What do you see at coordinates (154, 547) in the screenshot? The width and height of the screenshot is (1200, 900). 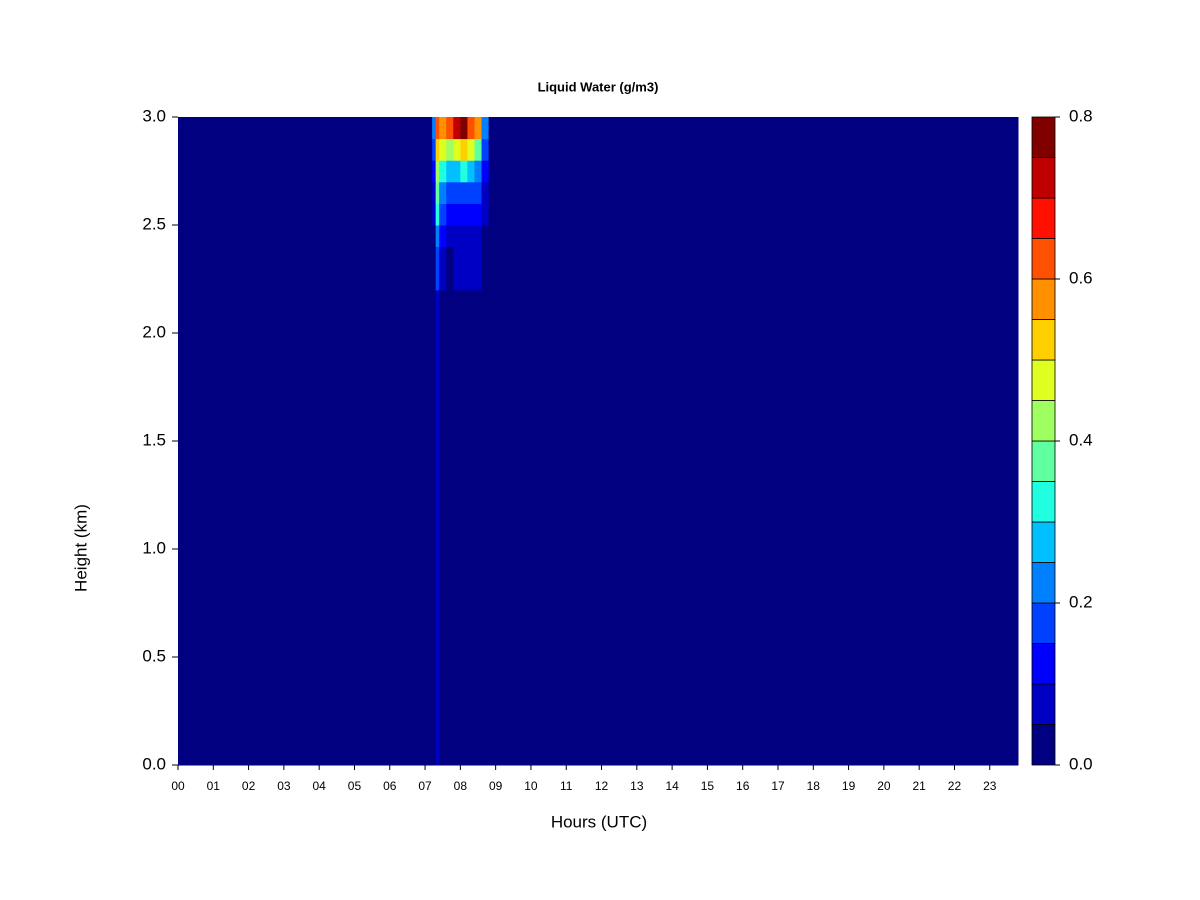 I see `y-tick-label: 1.0` at bounding box center [154, 547].